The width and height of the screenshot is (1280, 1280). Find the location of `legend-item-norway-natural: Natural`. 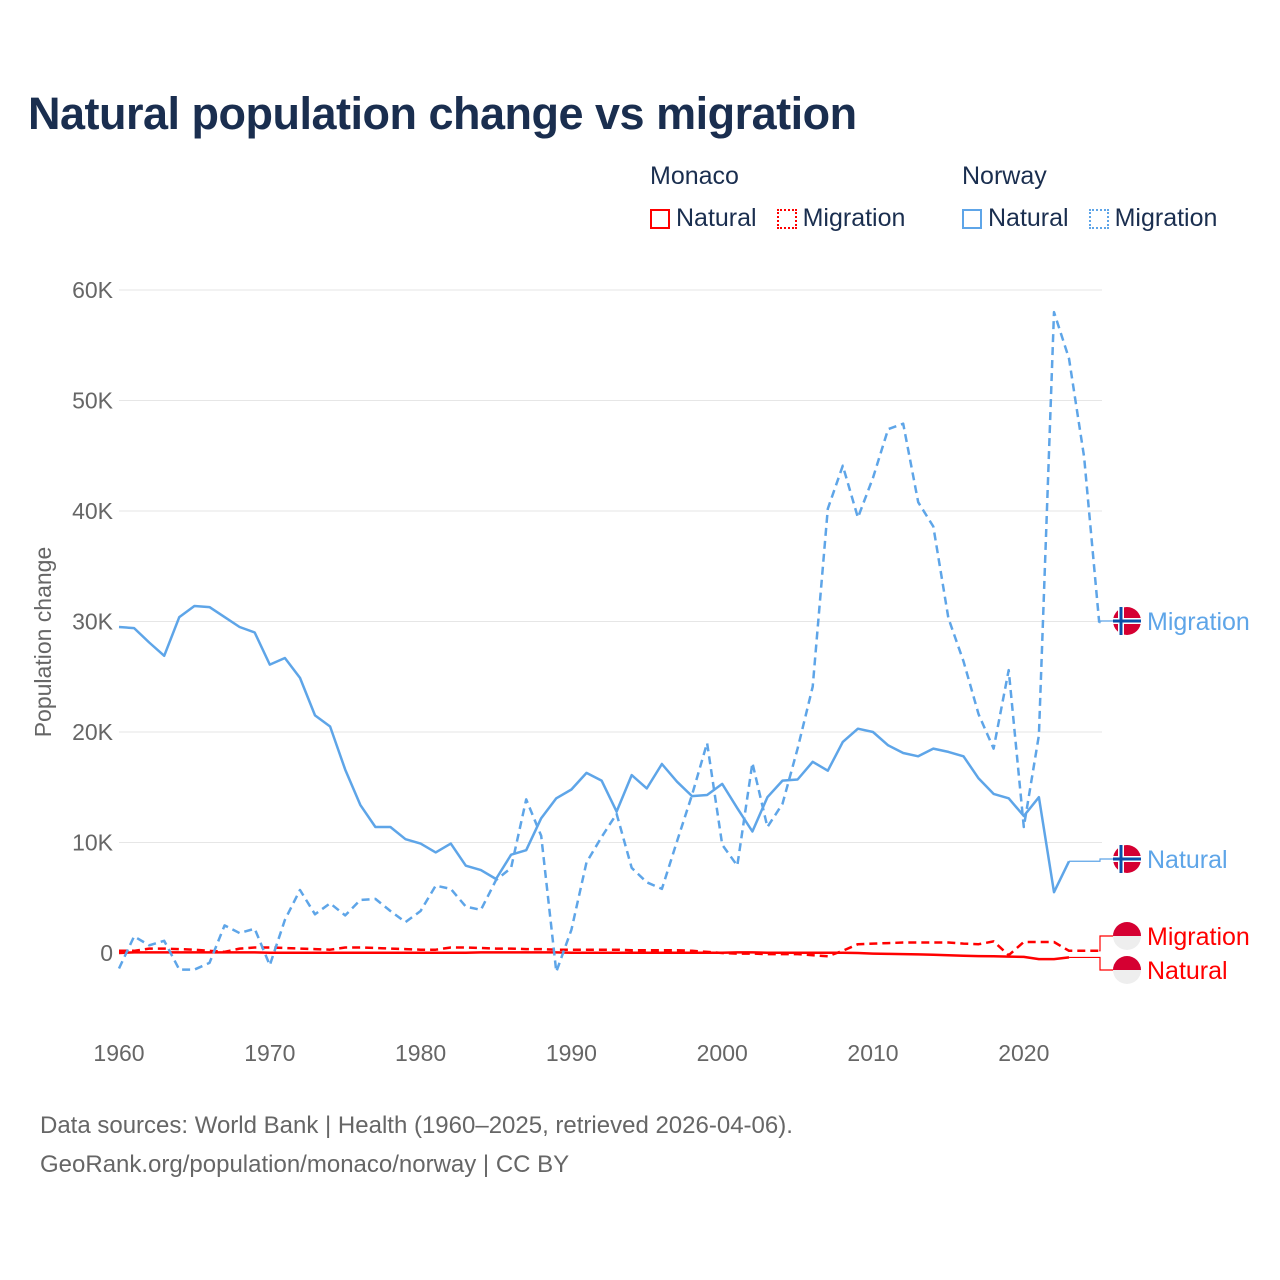

legend-item-norway-natural: Natural is located at coordinates (1015, 218).